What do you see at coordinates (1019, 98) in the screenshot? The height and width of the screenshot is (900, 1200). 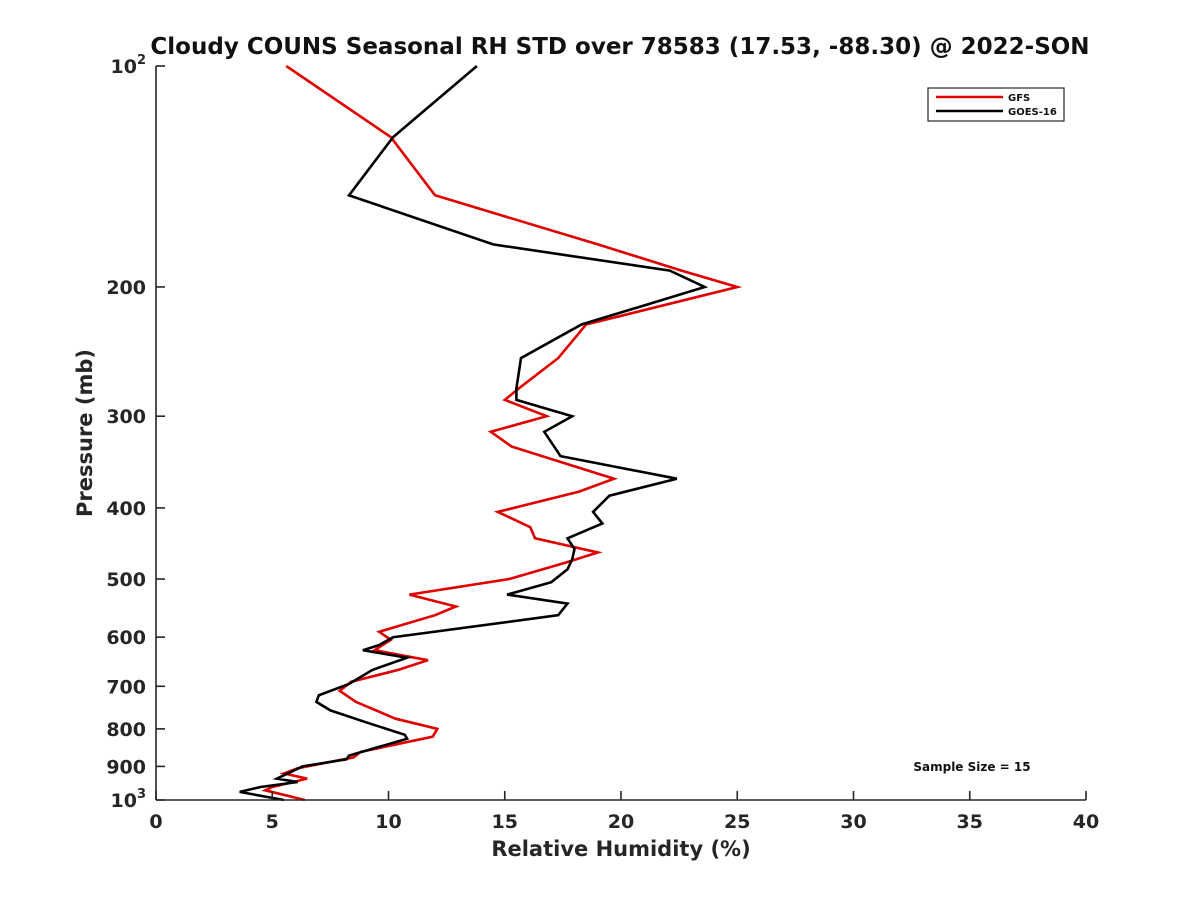 I see `legend-label-gfs: GFS` at bounding box center [1019, 98].